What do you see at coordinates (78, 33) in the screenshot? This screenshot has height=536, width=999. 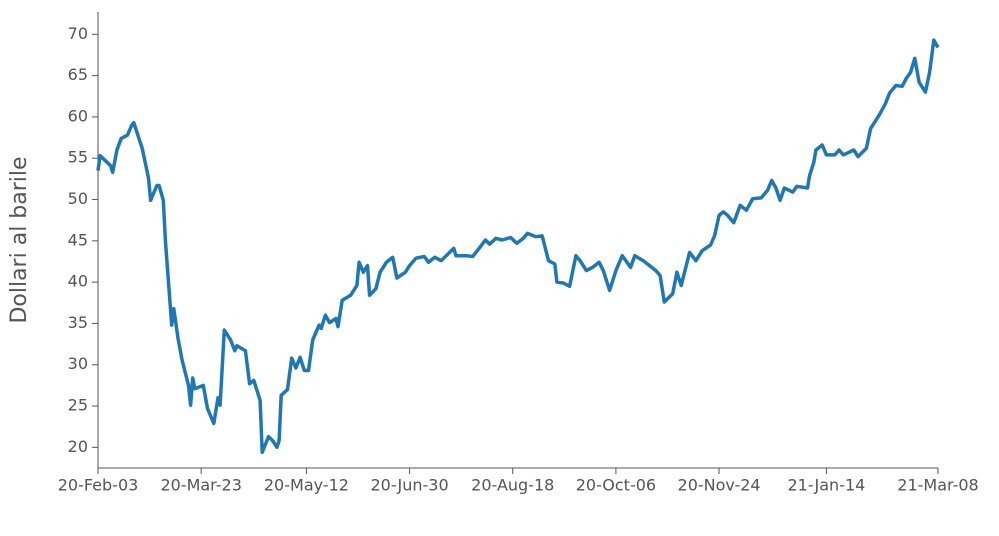 I see `y-tick-label: 70` at bounding box center [78, 33].